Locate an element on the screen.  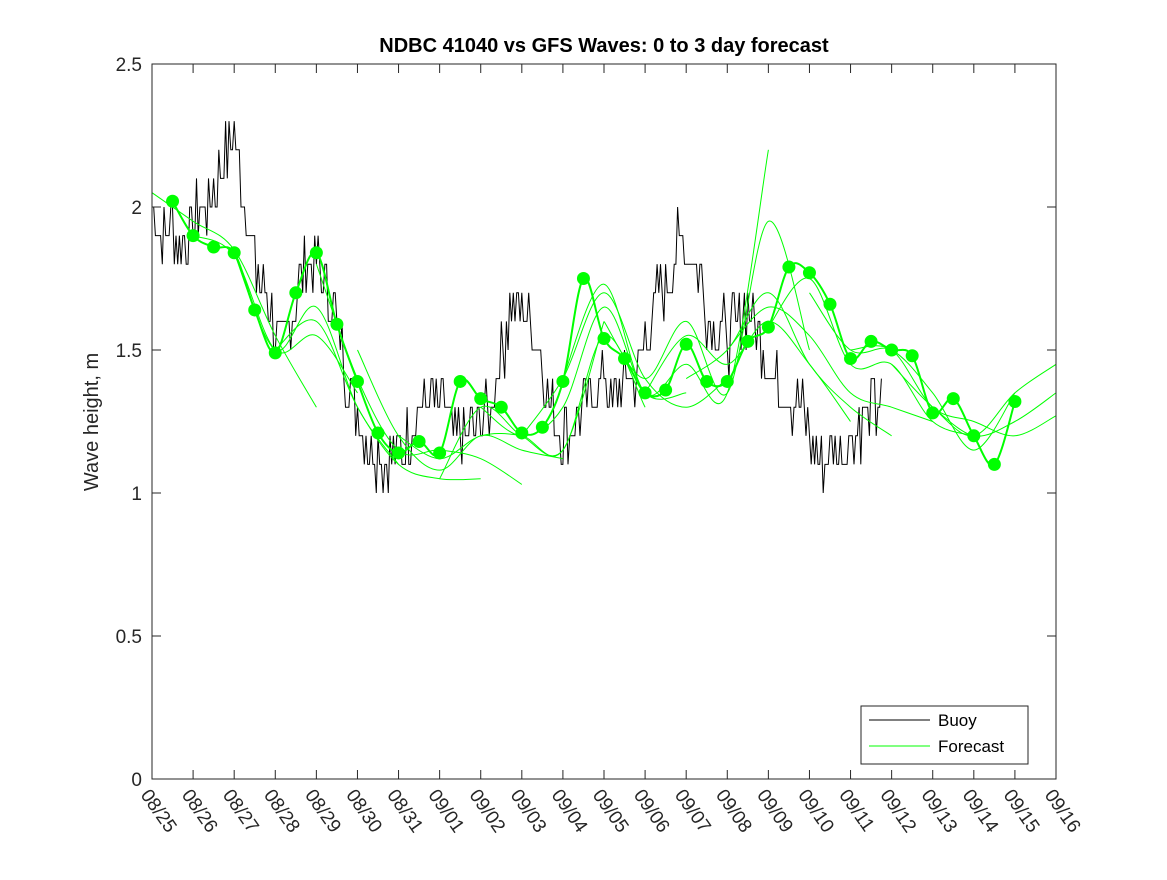
legend-box is located at coordinates (944, 735).